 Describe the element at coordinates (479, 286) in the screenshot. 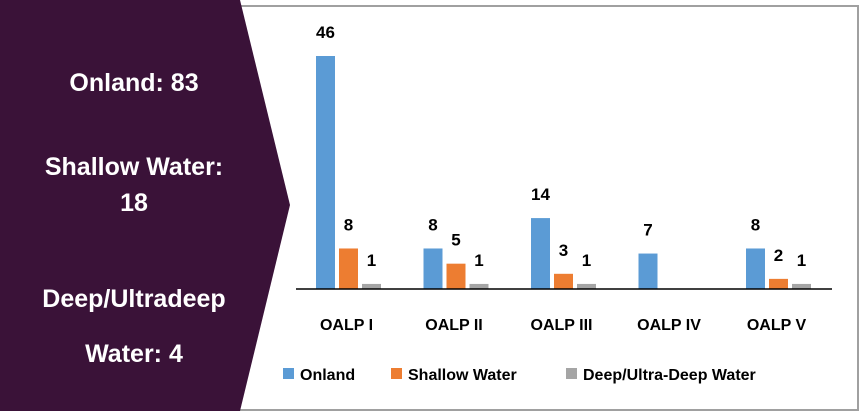

I see `bar-deep-ultra-deep-water-oalp-ii` at that location.